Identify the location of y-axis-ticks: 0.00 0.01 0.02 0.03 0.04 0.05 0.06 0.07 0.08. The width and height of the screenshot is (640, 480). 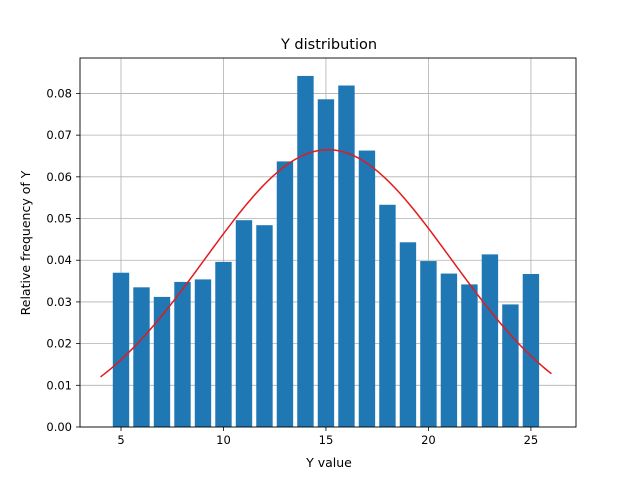
(63, 260).